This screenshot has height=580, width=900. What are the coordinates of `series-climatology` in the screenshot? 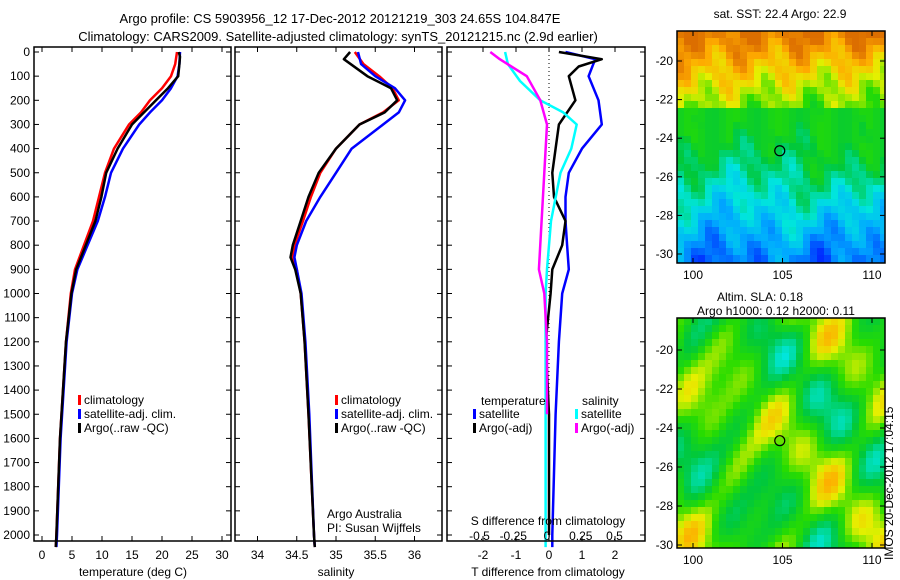 It's located at (346, 299).